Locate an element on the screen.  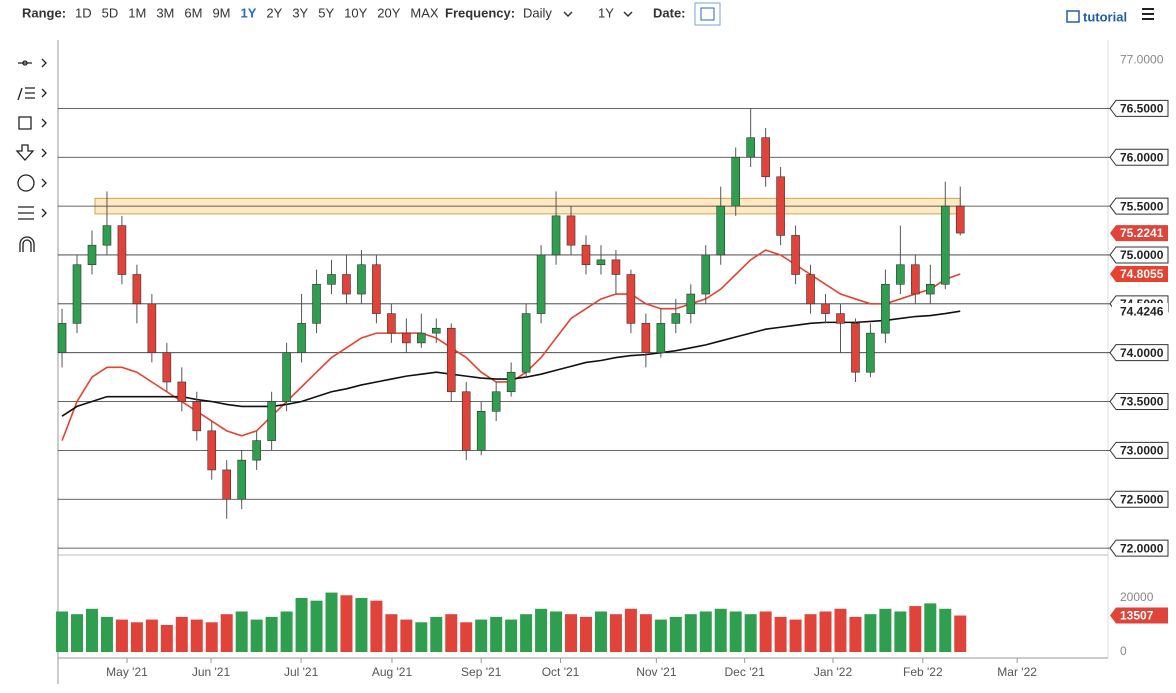
tool-note is located at coordinates (26, 183).